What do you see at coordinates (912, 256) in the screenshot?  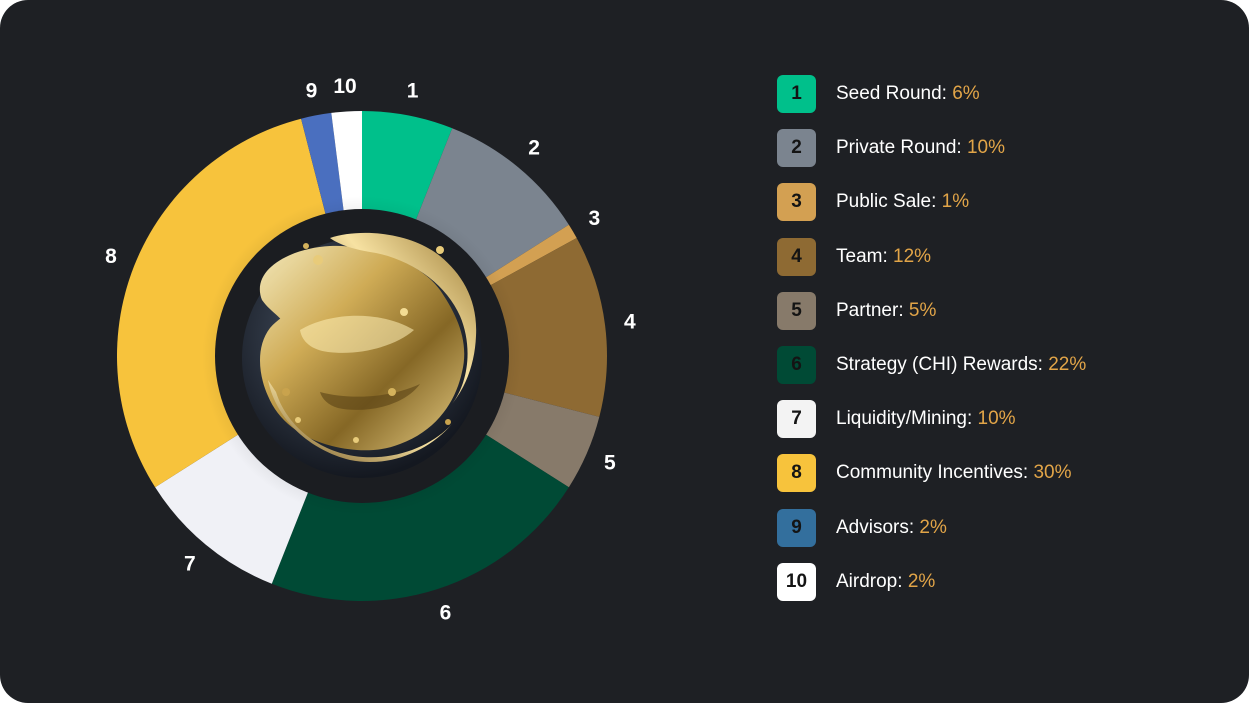 I see `legend-value: 12%` at bounding box center [912, 256].